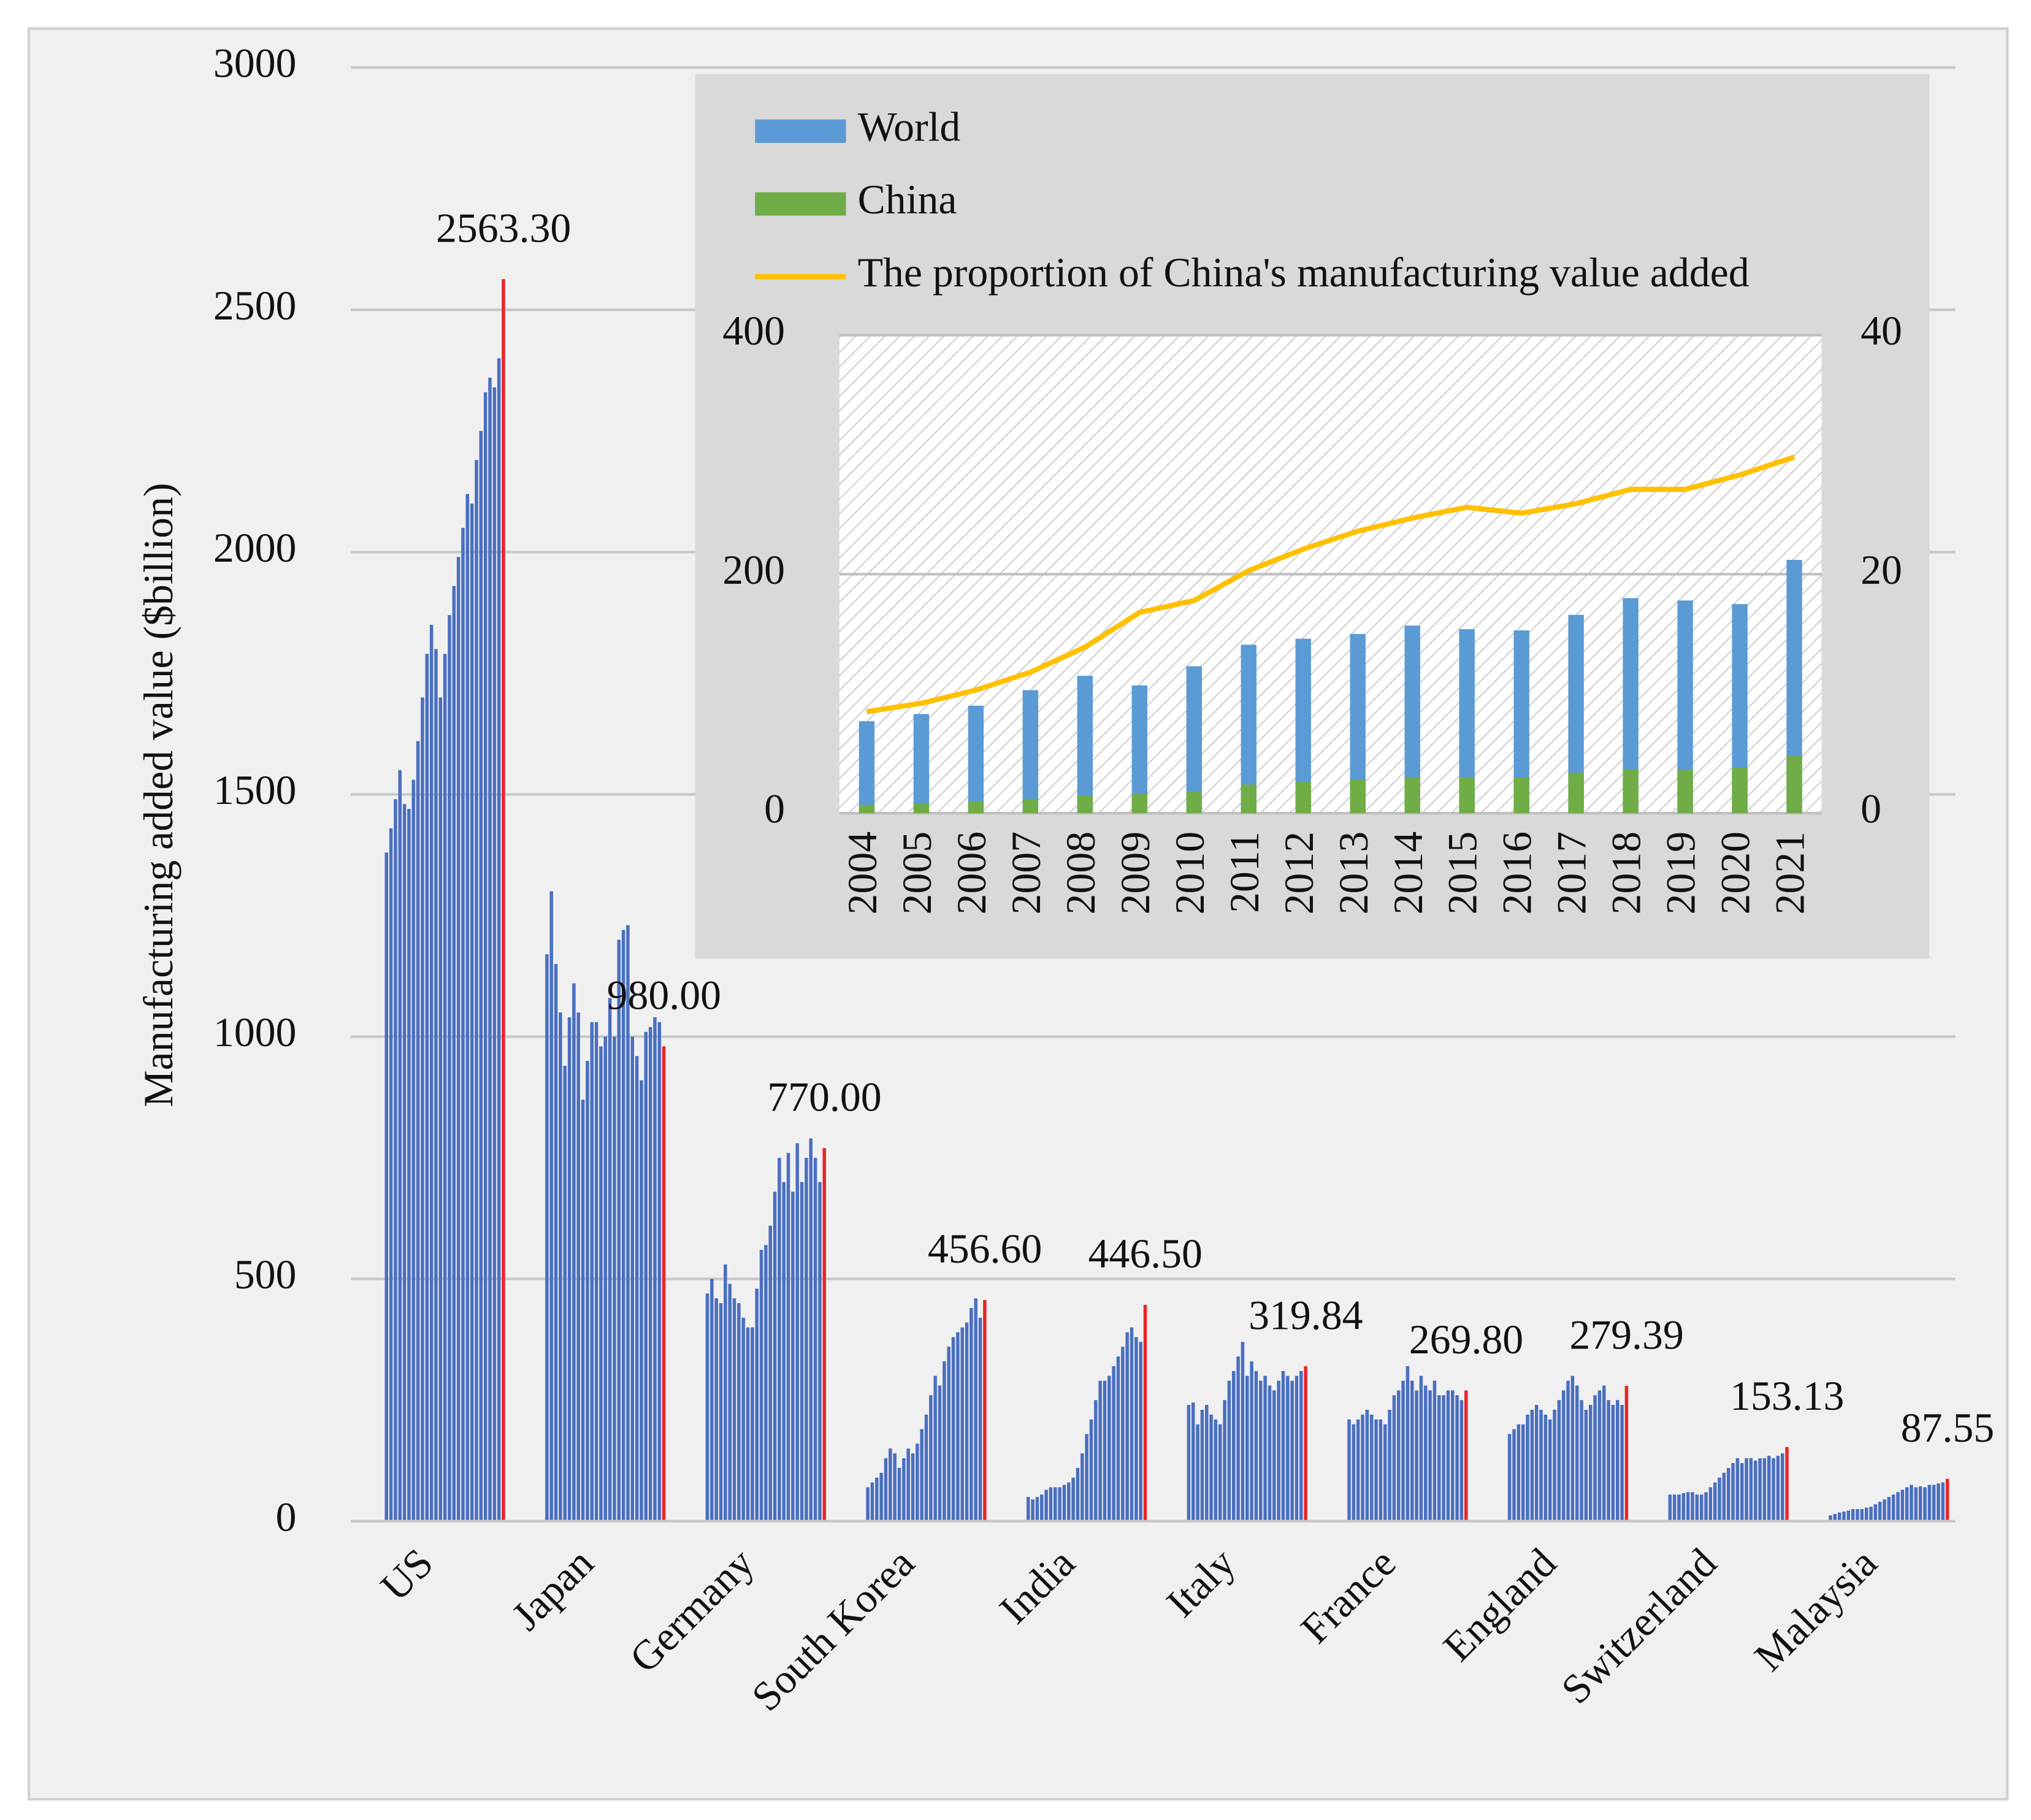 This screenshot has width=2031, height=1820. What do you see at coordinates (1135, 873) in the screenshot?
I see `x-tick-label: 2009` at bounding box center [1135, 873].